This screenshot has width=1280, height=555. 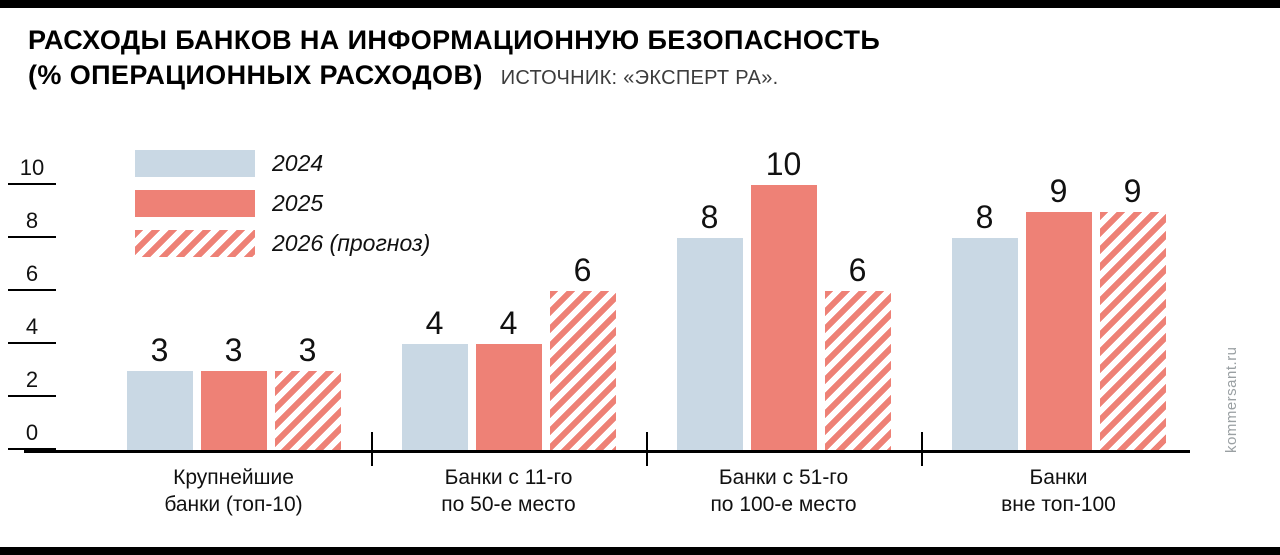 What do you see at coordinates (1058, 504) in the screenshot?
I see `x-category-label-line: вне топ-100` at bounding box center [1058, 504].